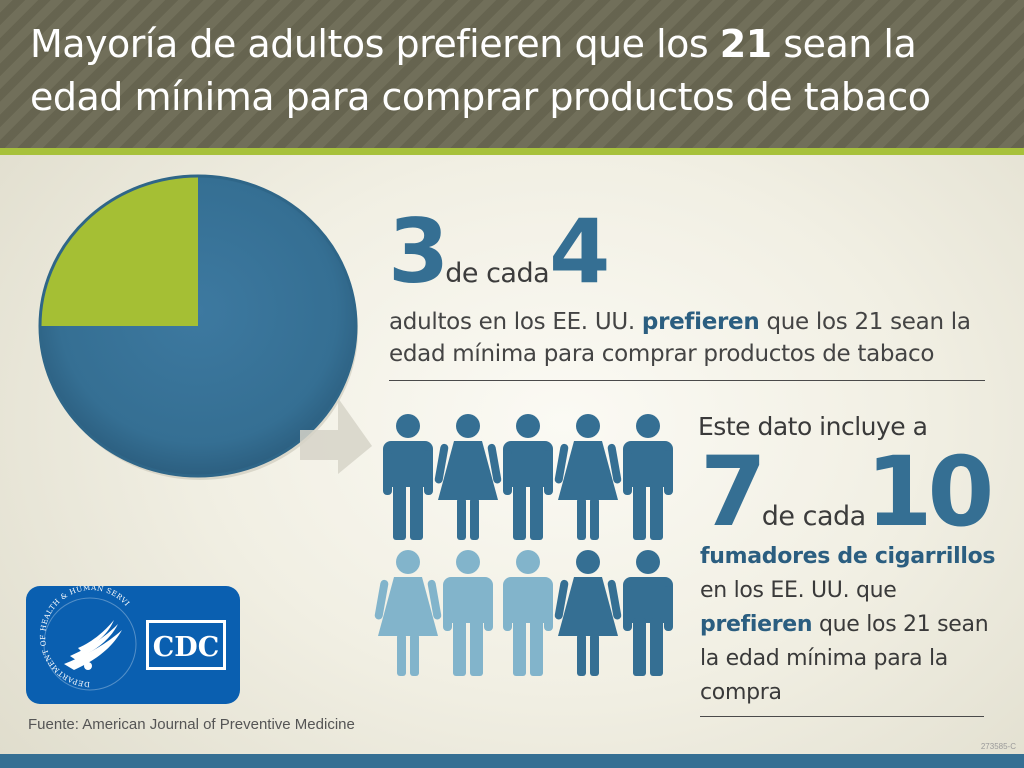 The width and height of the screenshot is (1024, 768). Describe the element at coordinates (119, 251) in the screenshot. I see `pie-slice-other` at that location.